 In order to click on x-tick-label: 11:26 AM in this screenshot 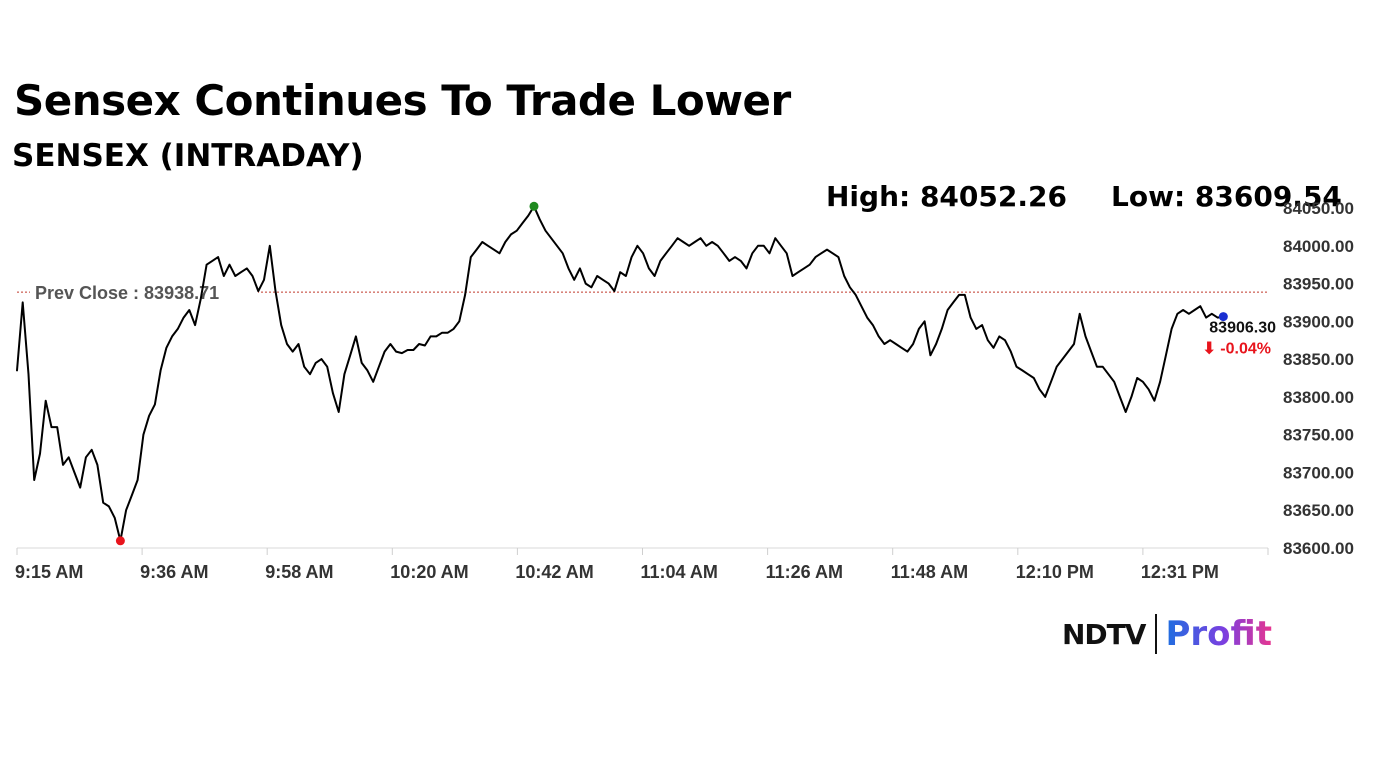, I will do `click(804, 572)`.